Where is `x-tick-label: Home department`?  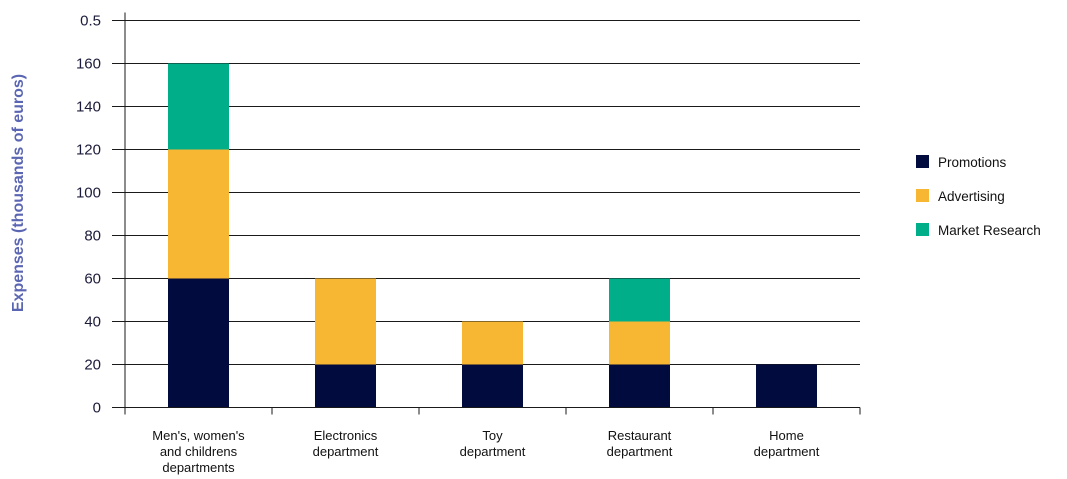 x-tick-label: Home department is located at coordinates (787, 443).